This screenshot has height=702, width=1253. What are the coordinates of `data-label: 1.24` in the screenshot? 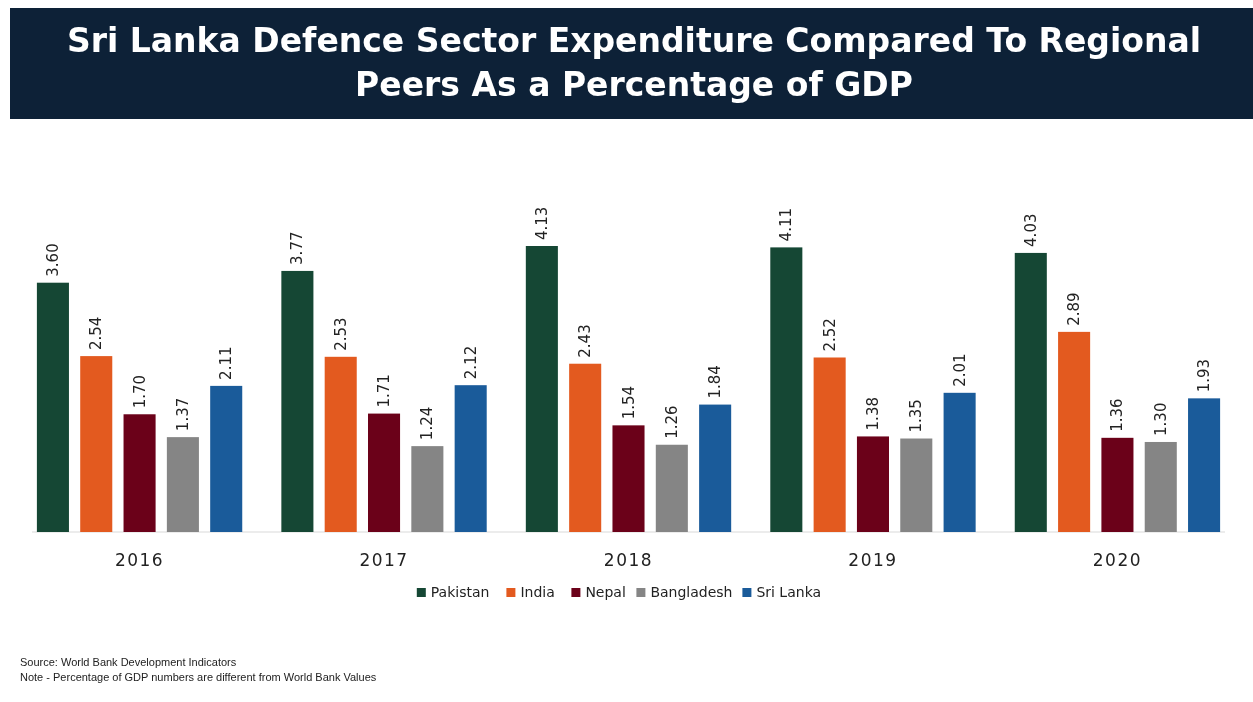 It's located at (427, 423).